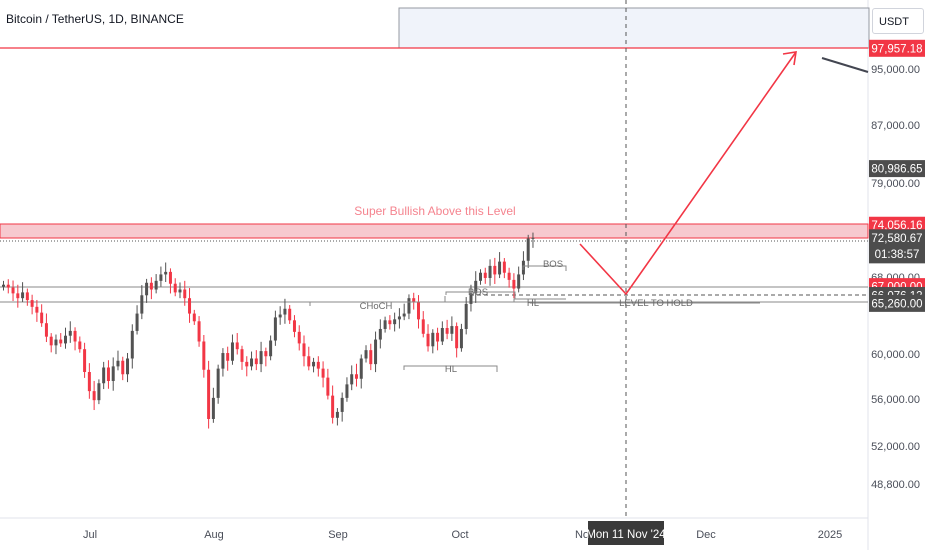  I want to click on time-axis: Jul Aug Sep Oct No Dec 2025, so click(462, 535).